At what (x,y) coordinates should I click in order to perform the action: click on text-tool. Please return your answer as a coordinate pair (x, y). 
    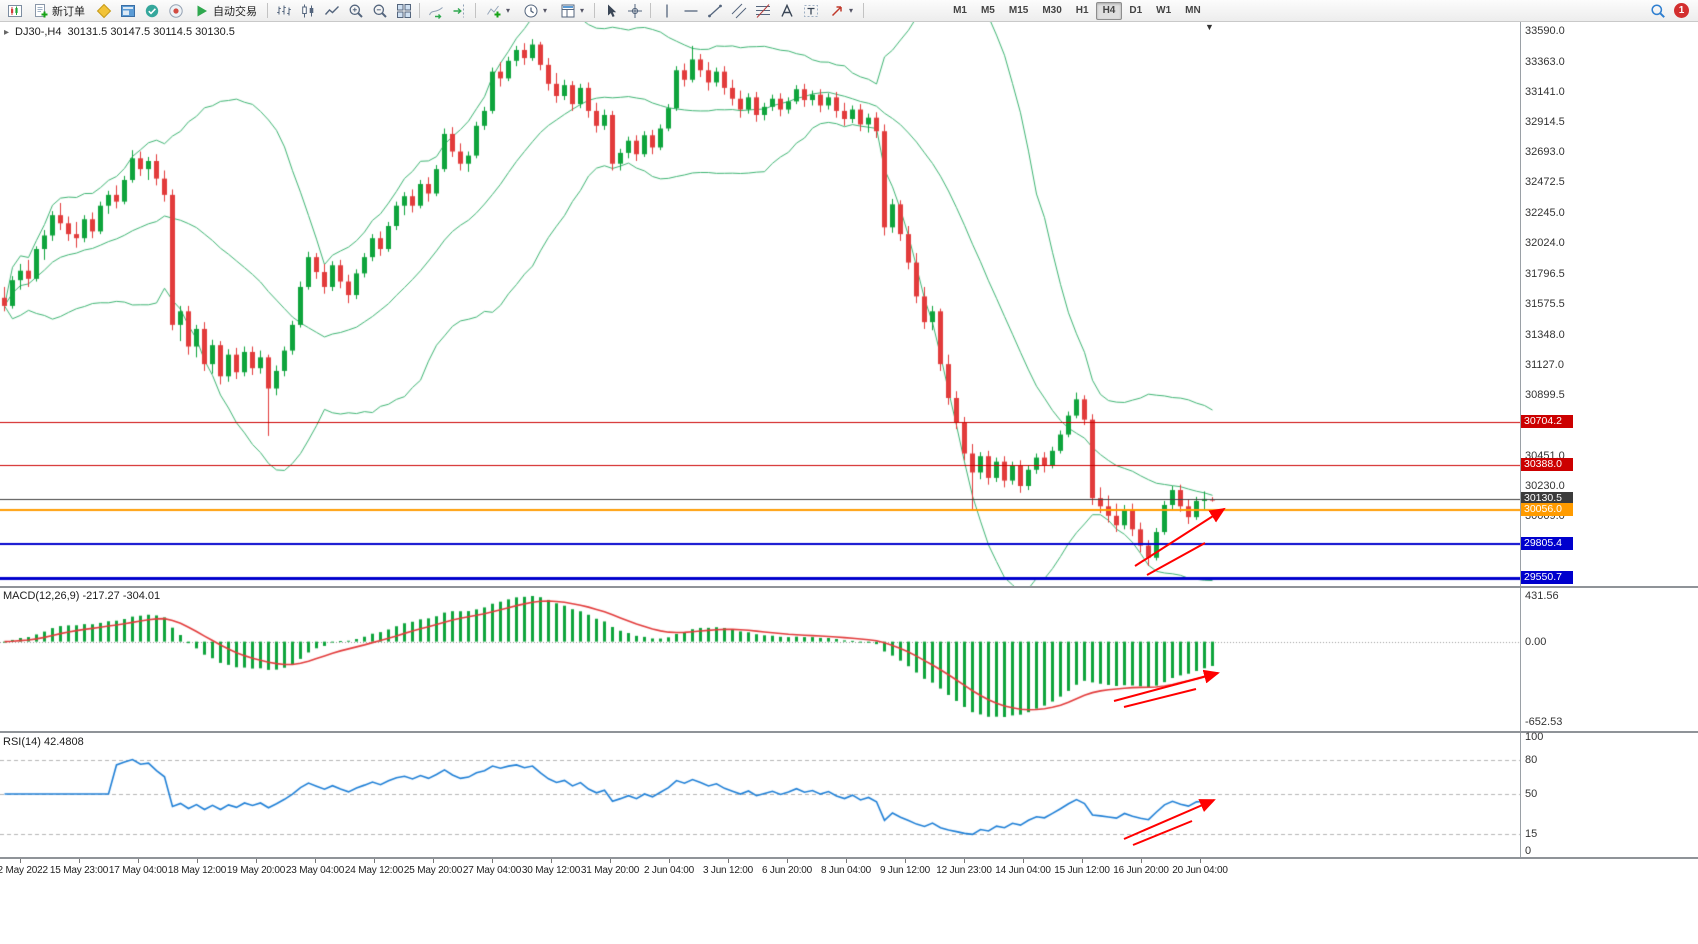
    Looking at the image, I should click on (786, 11).